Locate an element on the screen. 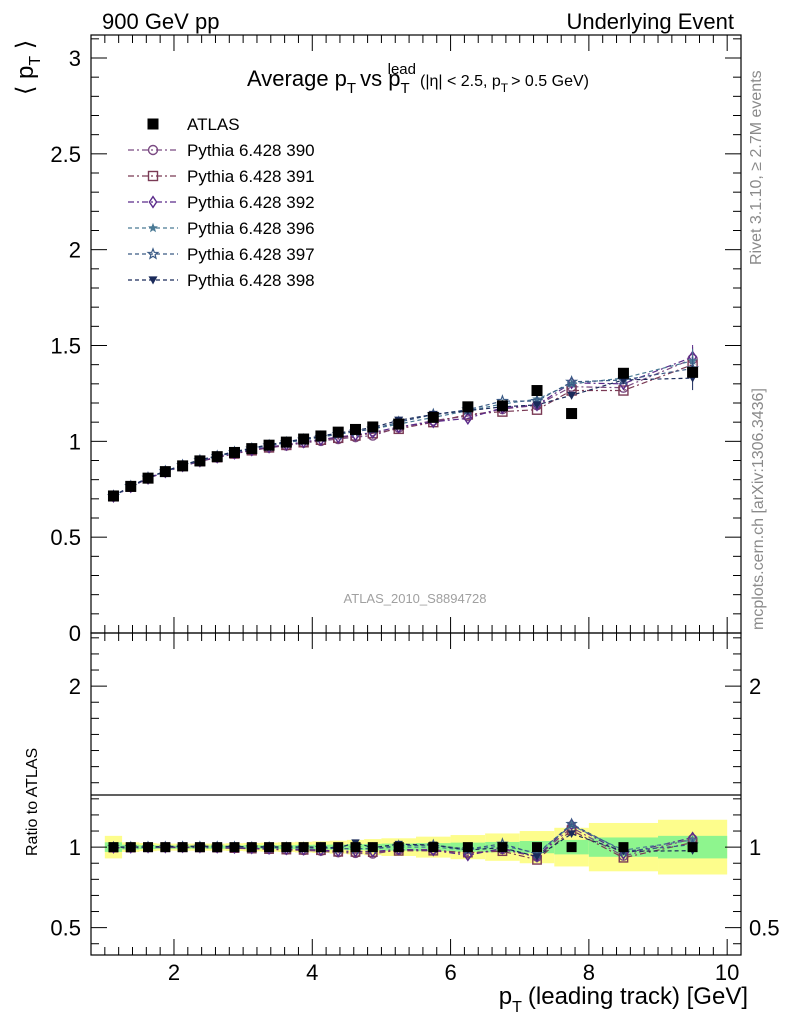  legend-item: Pythia 6.428 392 is located at coordinates (221, 202).